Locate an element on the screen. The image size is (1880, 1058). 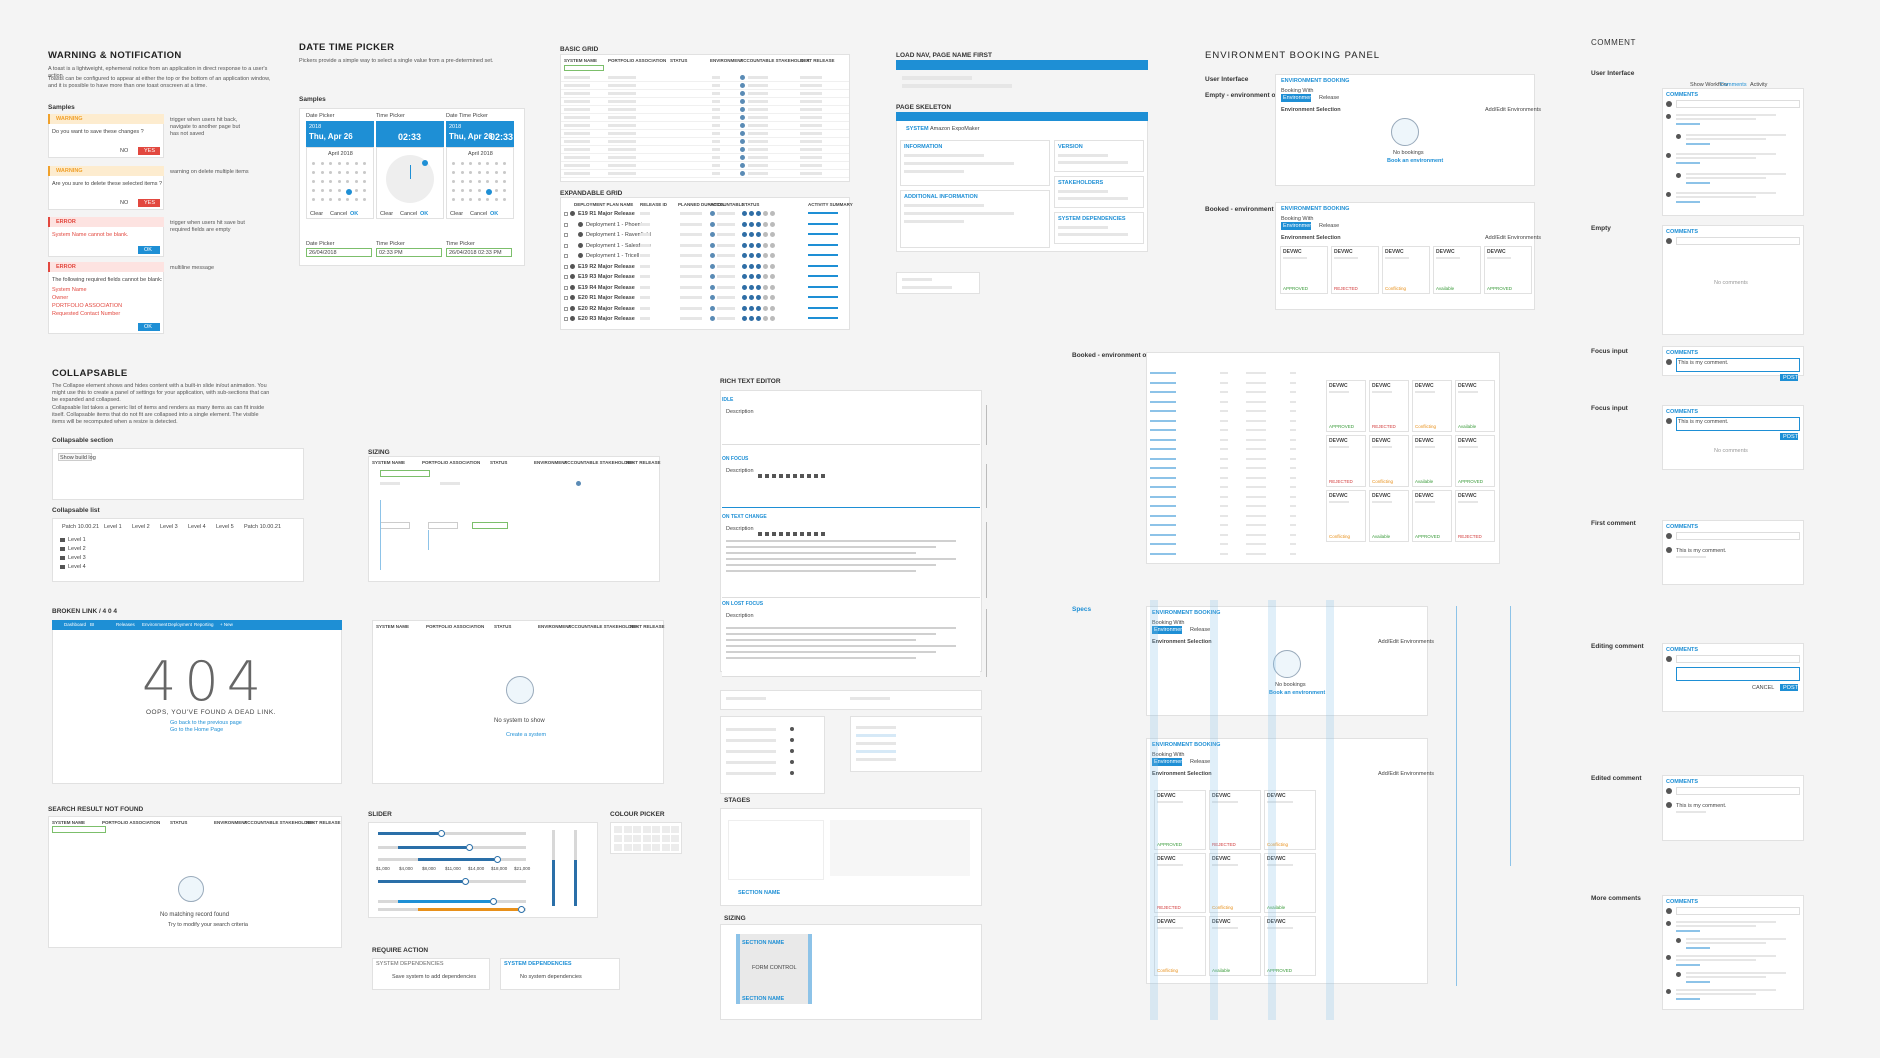
column-header: STATUS is located at coordinates (679, 60).